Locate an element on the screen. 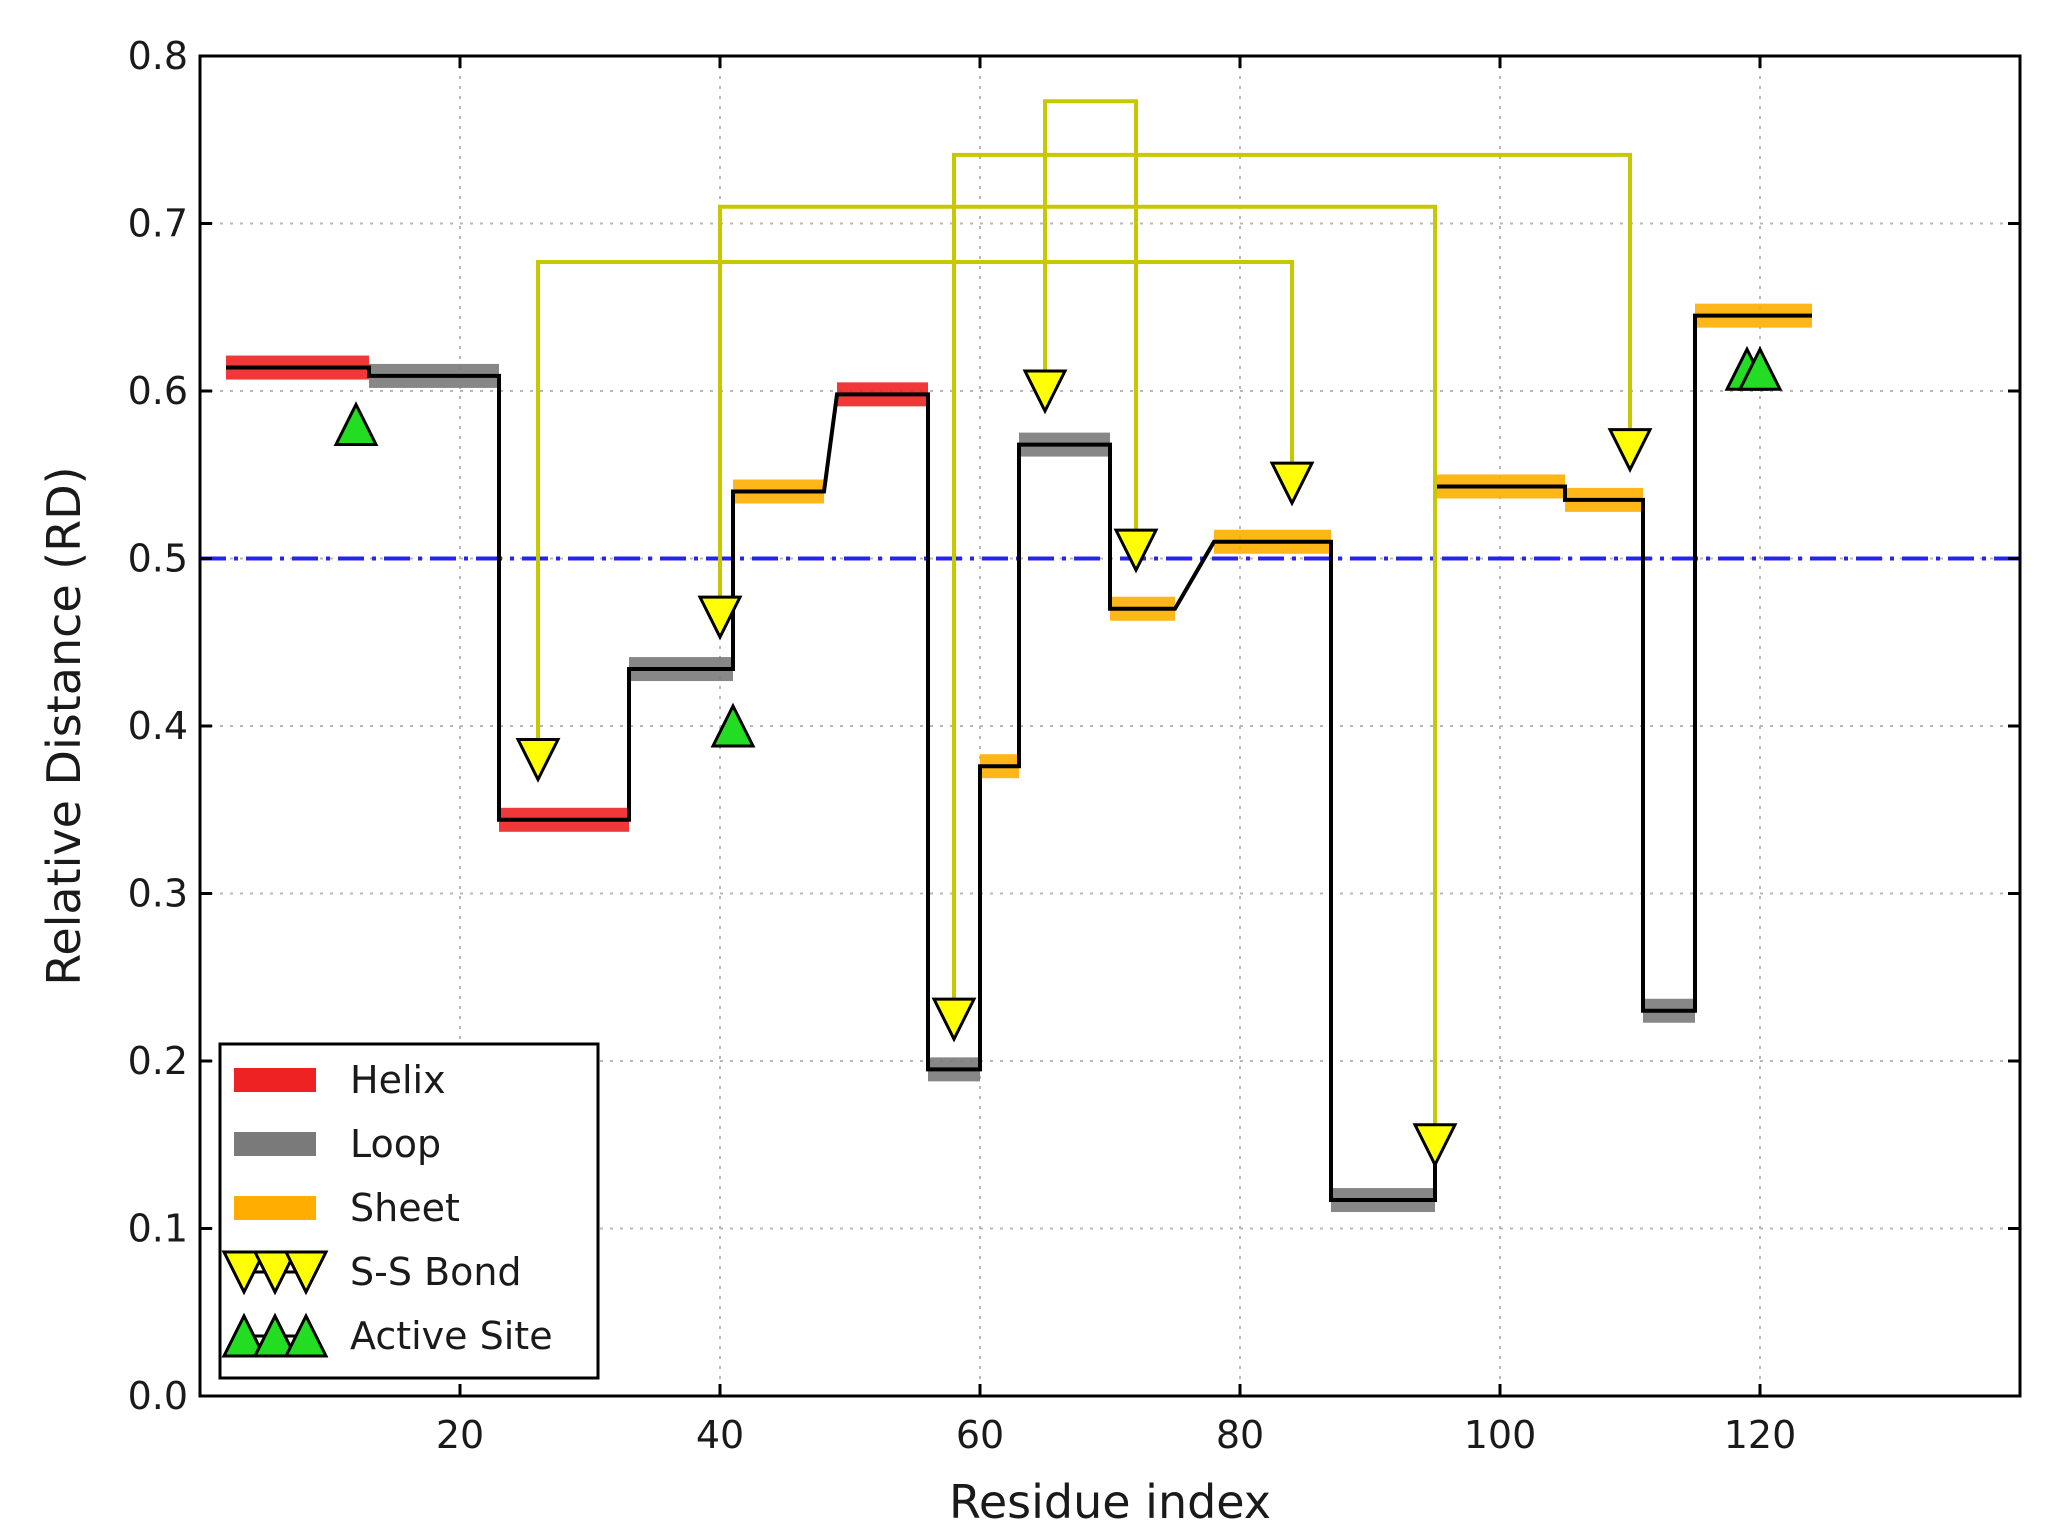 The height and width of the screenshot is (1538, 2047). legend-label: Active Site is located at coordinates (451, 1336).